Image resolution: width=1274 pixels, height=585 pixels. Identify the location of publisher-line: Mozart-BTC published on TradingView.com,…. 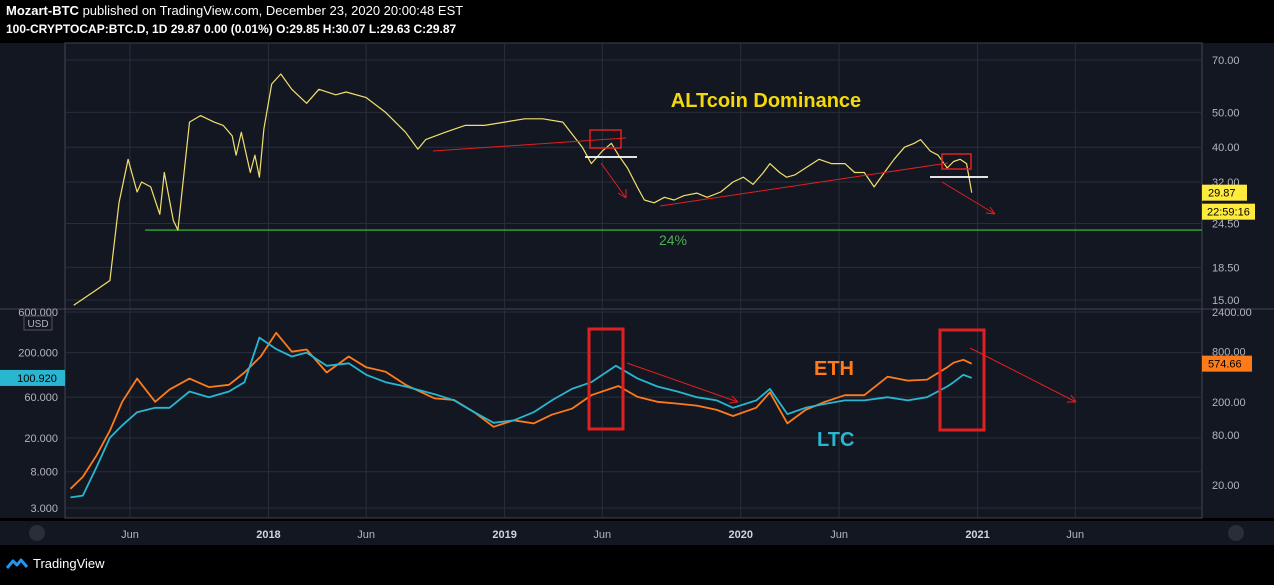
(234, 10).